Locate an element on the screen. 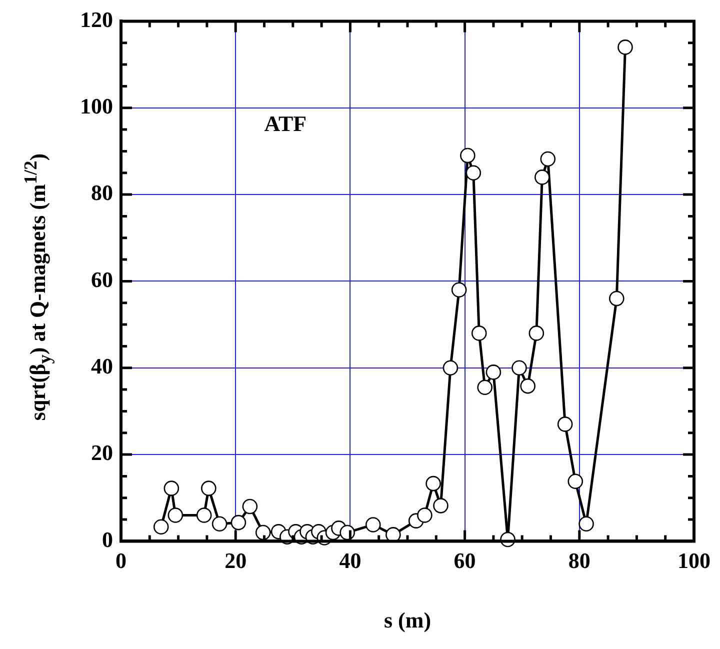  y-tick-label: 0 is located at coordinates (107, 539).